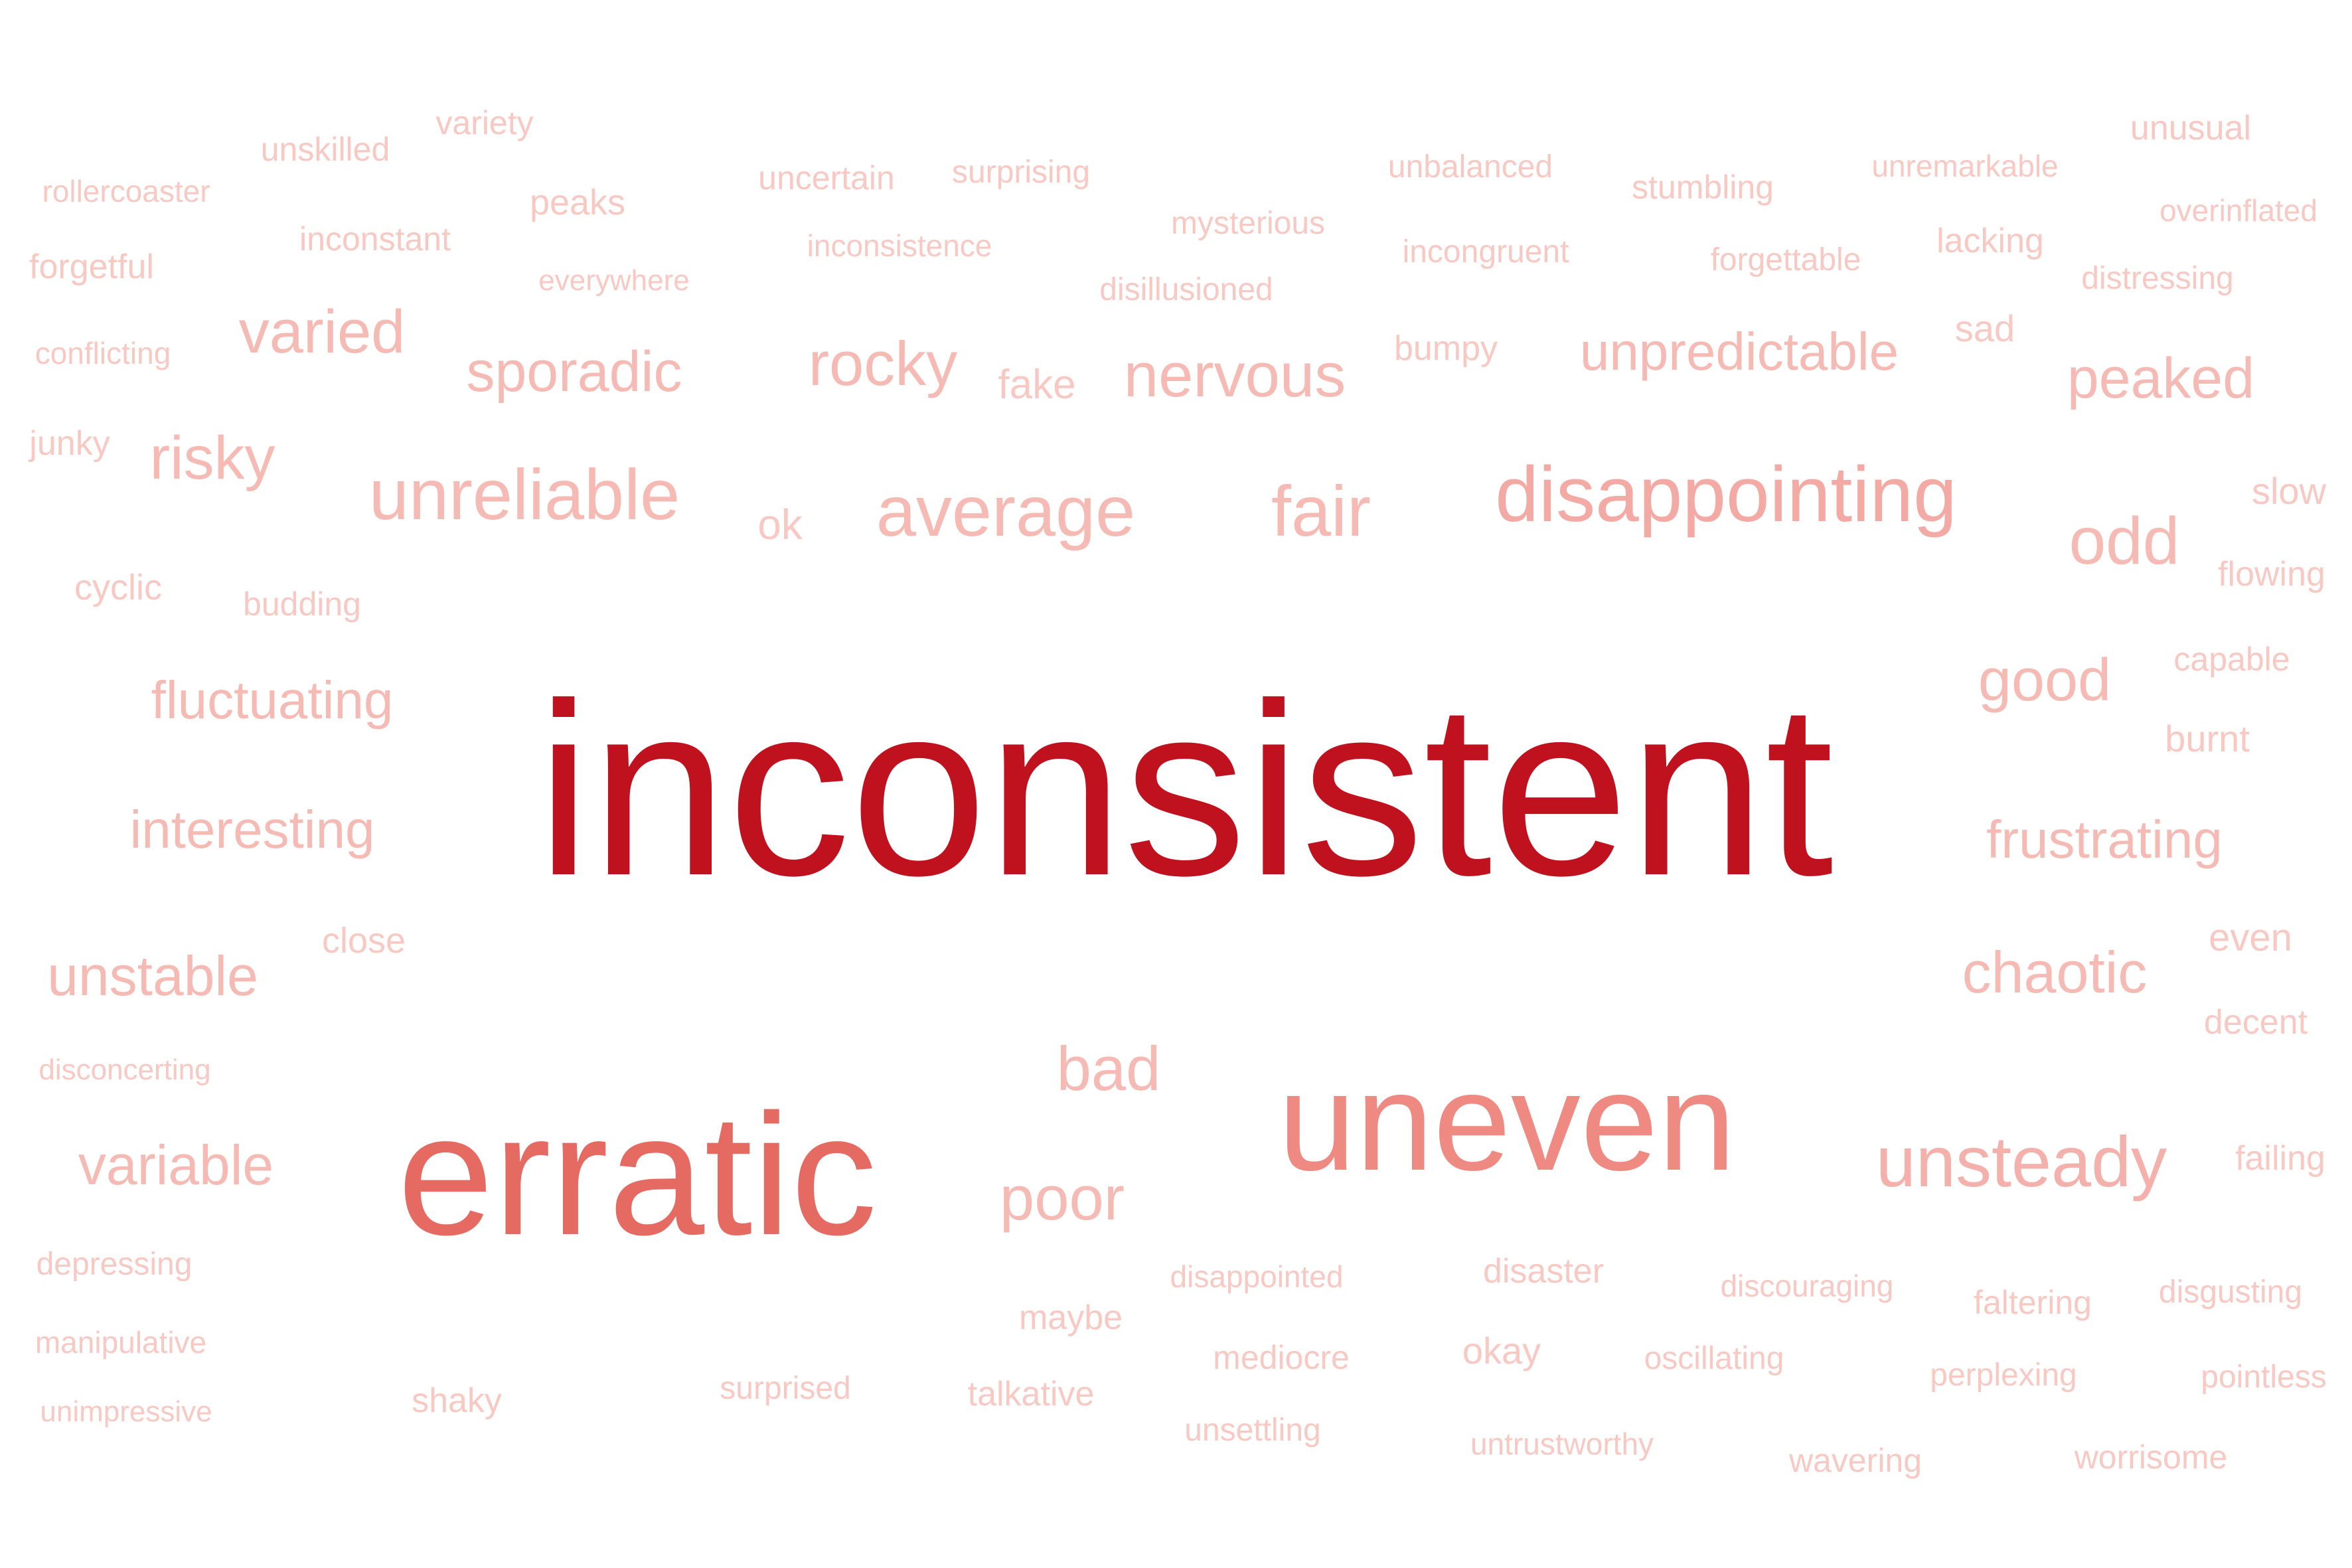  Describe the element at coordinates (457, 1401) in the screenshot. I see `word-shaky: shaky` at that location.